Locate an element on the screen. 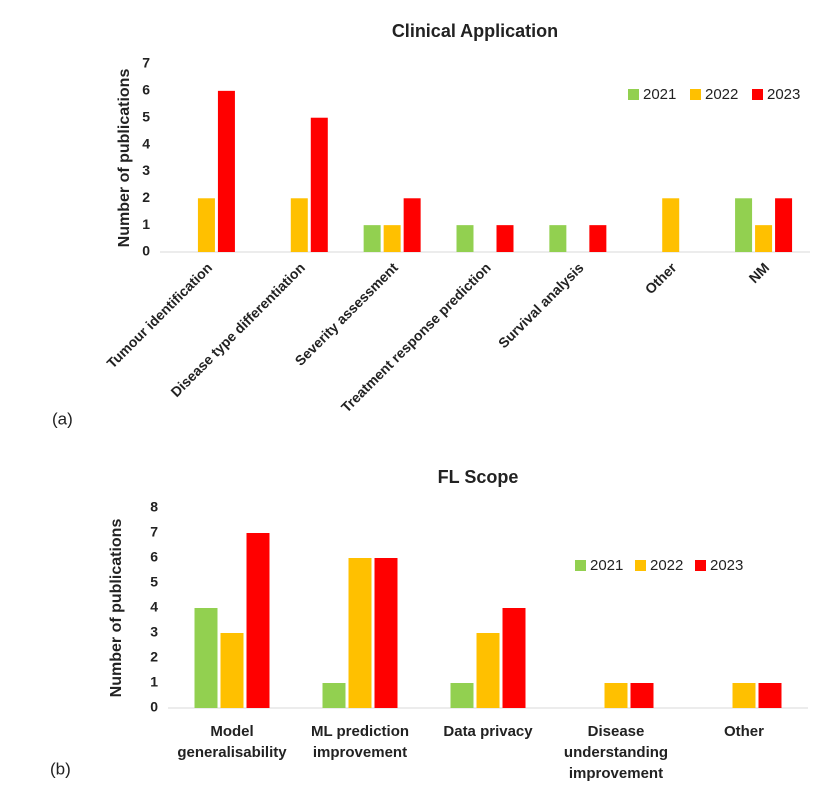 The height and width of the screenshot is (794, 831). y-tick-label: 8 is located at coordinates (154, 507).